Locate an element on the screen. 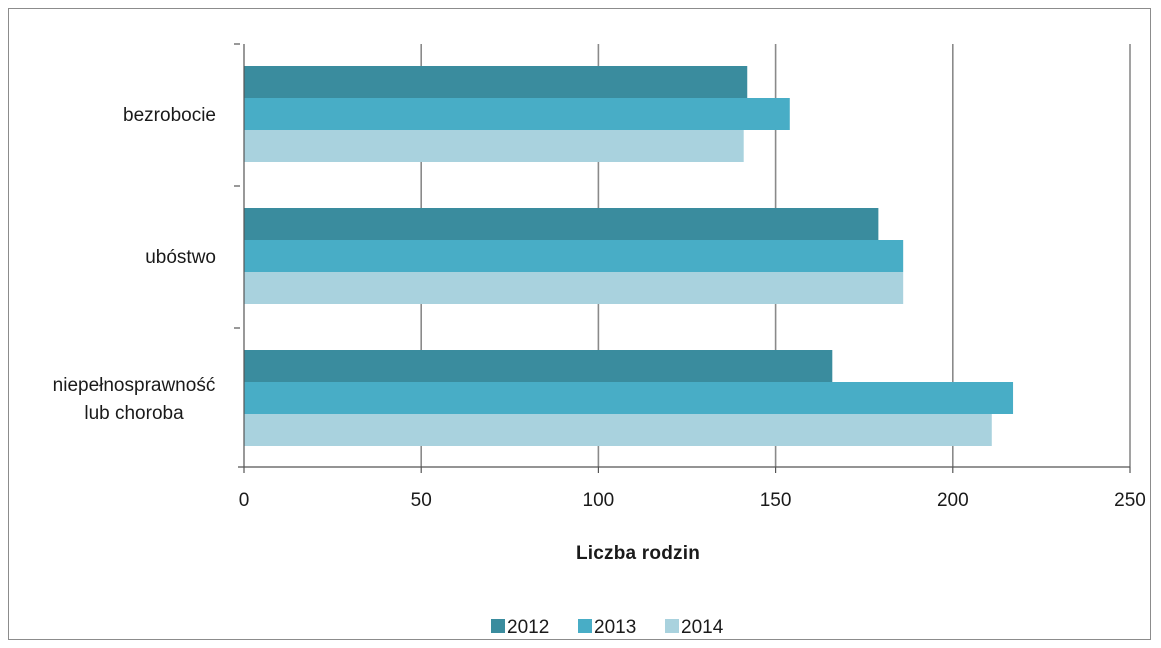  legend-label-2013: 2013 is located at coordinates (615, 627).